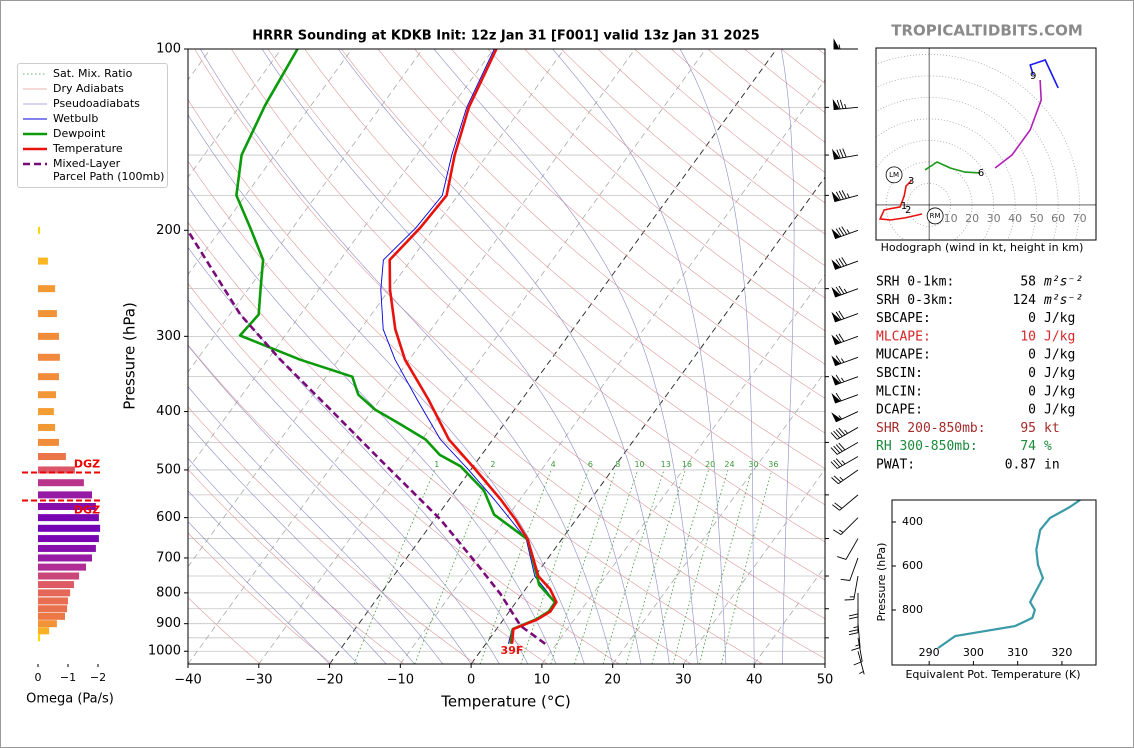 This screenshot has width=1134, height=748. I want to click on mixing-ratio-label: 30, so click(753, 464).